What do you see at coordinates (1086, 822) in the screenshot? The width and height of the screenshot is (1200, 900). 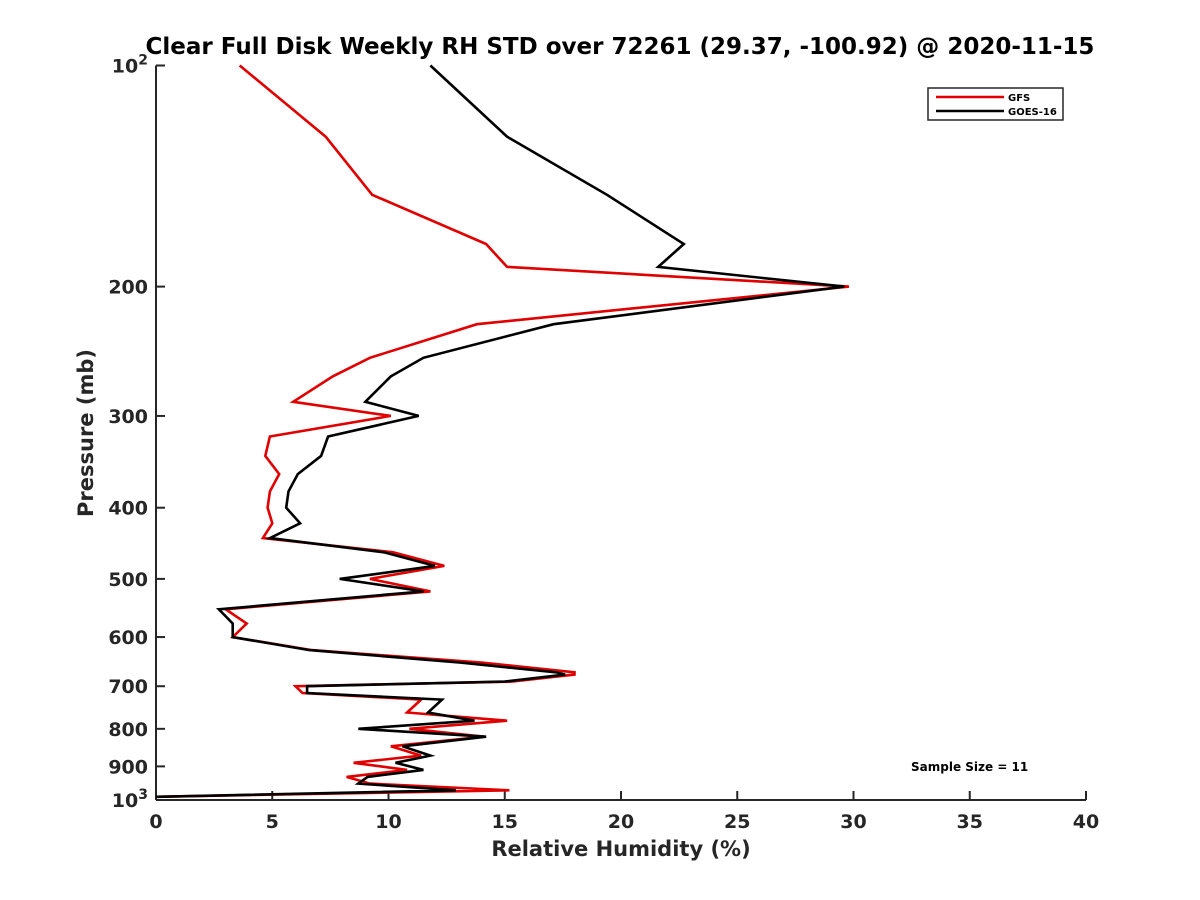 I see `x-tick-label: 40` at bounding box center [1086, 822].